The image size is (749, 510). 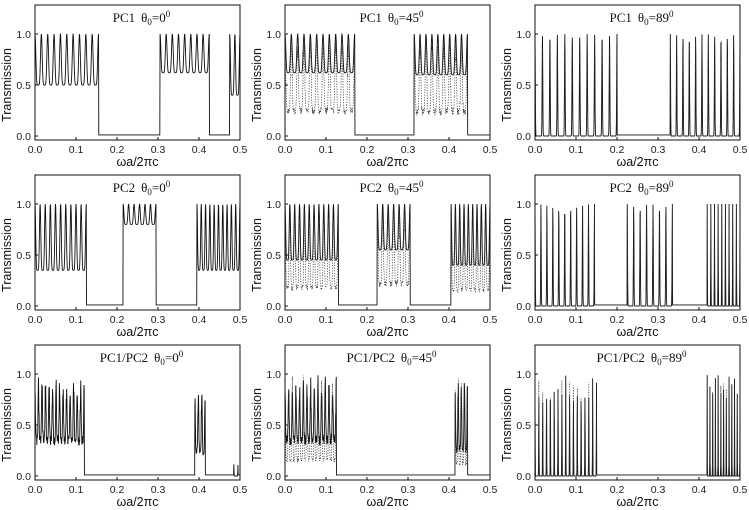 What do you see at coordinates (642, 188) in the screenshot?
I see `panel-title: PC2 θ0=890` at bounding box center [642, 188].